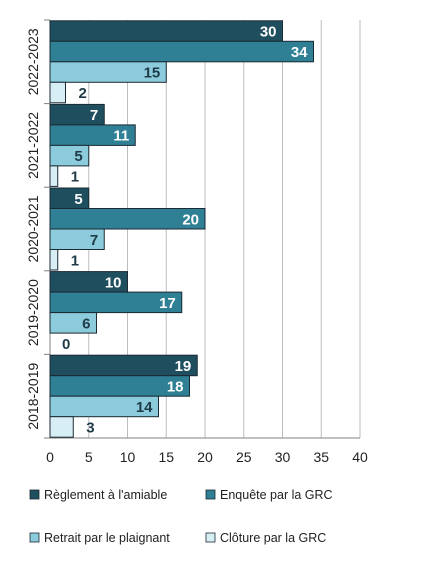  Describe the element at coordinates (121, 136) in the screenshot. I see `data-label: 11` at that location.